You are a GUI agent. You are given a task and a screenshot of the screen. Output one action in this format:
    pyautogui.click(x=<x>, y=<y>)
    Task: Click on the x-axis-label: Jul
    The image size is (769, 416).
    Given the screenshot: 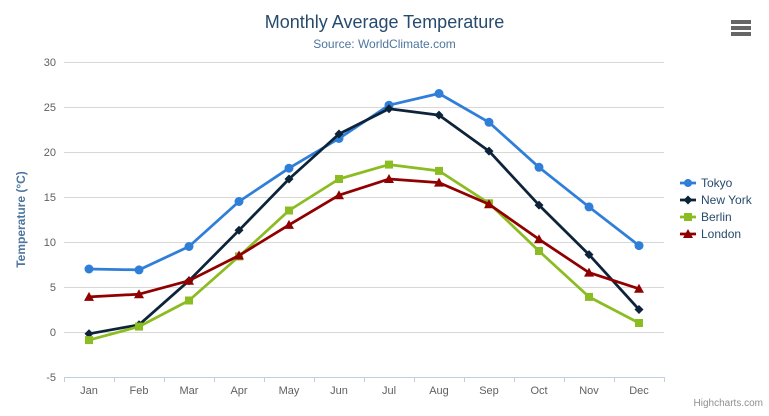 What is the action you would take?
    pyautogui.click(x=389, y=391)
    